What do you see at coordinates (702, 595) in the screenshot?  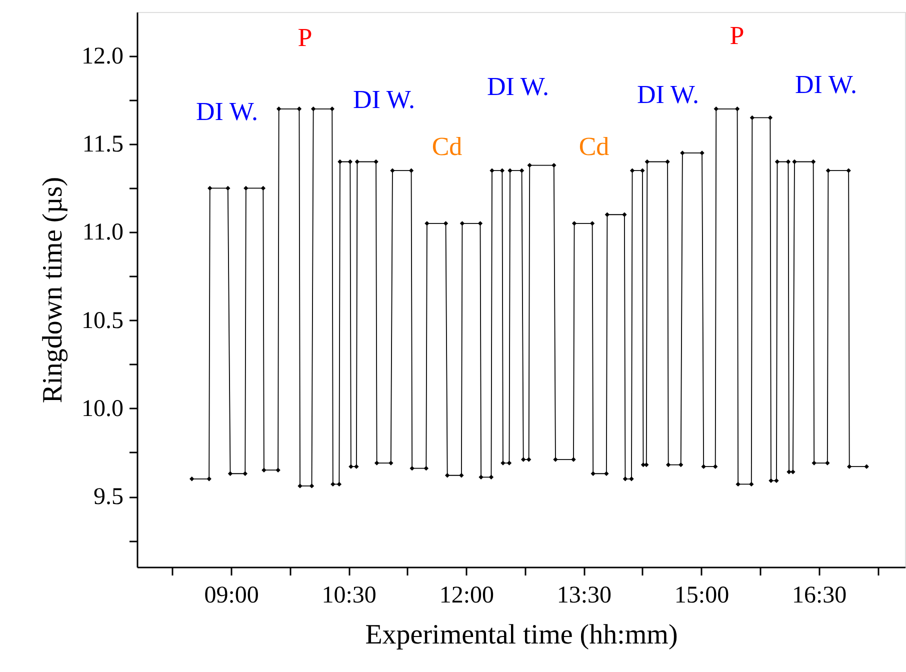 I see `x-tick-label: 15:00` at bounding box center [702, 595].